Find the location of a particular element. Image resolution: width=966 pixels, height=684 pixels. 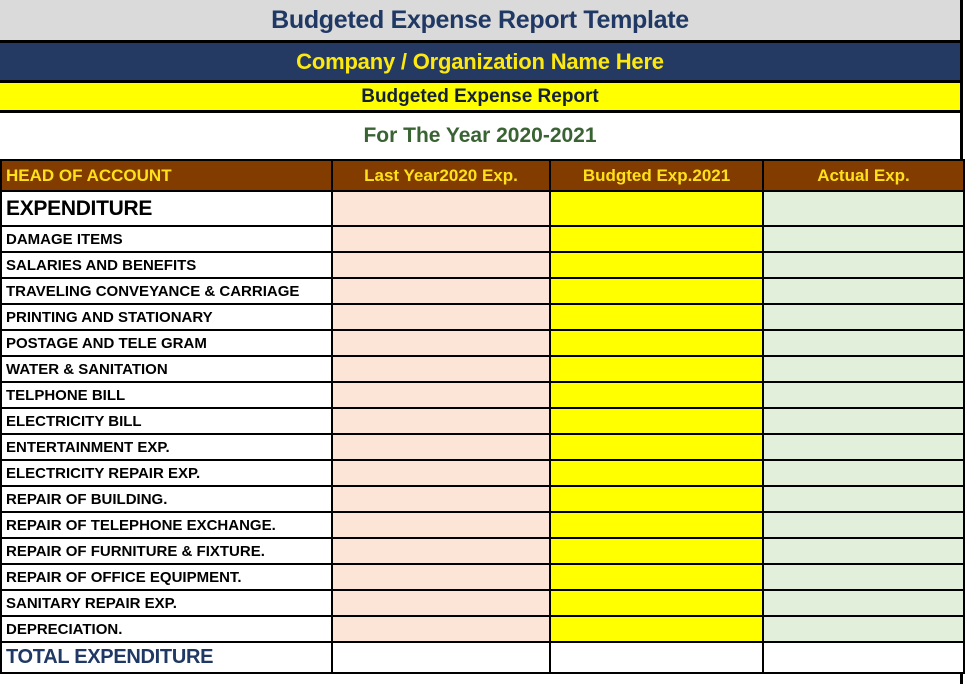

row-label: ENTERTAINMENT EXP. is located at coordinates (166, 447).